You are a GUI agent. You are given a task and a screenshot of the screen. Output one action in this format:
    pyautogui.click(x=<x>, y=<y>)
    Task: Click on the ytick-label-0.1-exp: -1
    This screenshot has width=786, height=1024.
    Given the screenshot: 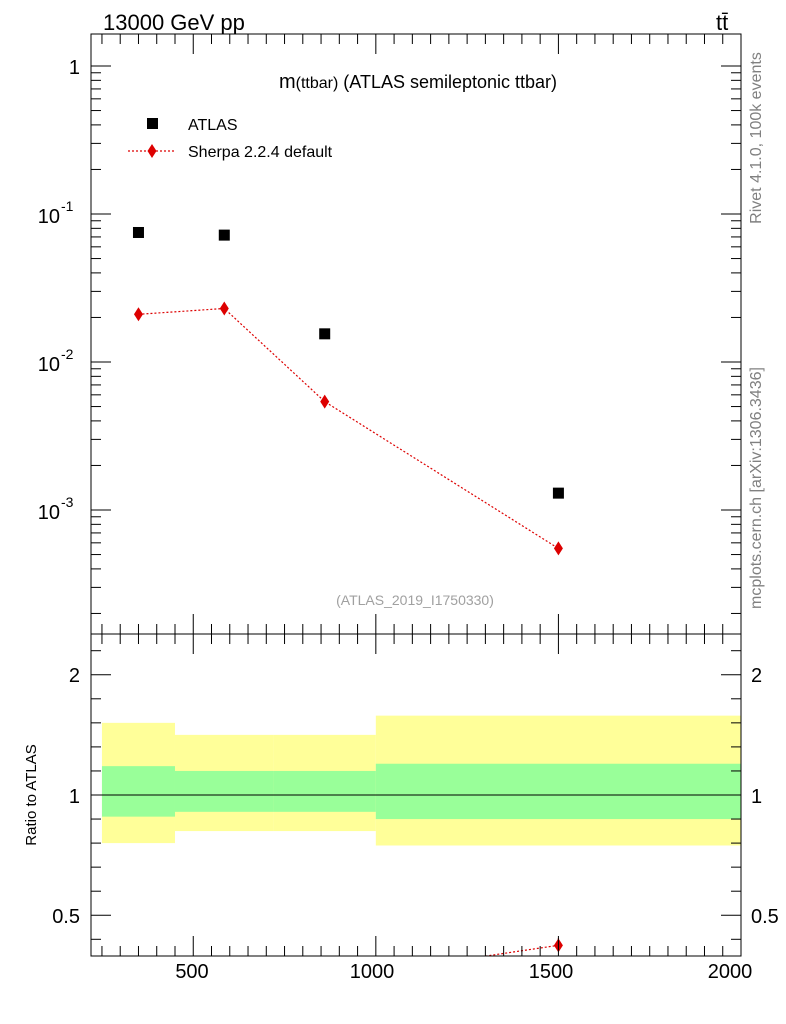 What is the action you would take?
    pyautogui.click(x=67, y=206)
    